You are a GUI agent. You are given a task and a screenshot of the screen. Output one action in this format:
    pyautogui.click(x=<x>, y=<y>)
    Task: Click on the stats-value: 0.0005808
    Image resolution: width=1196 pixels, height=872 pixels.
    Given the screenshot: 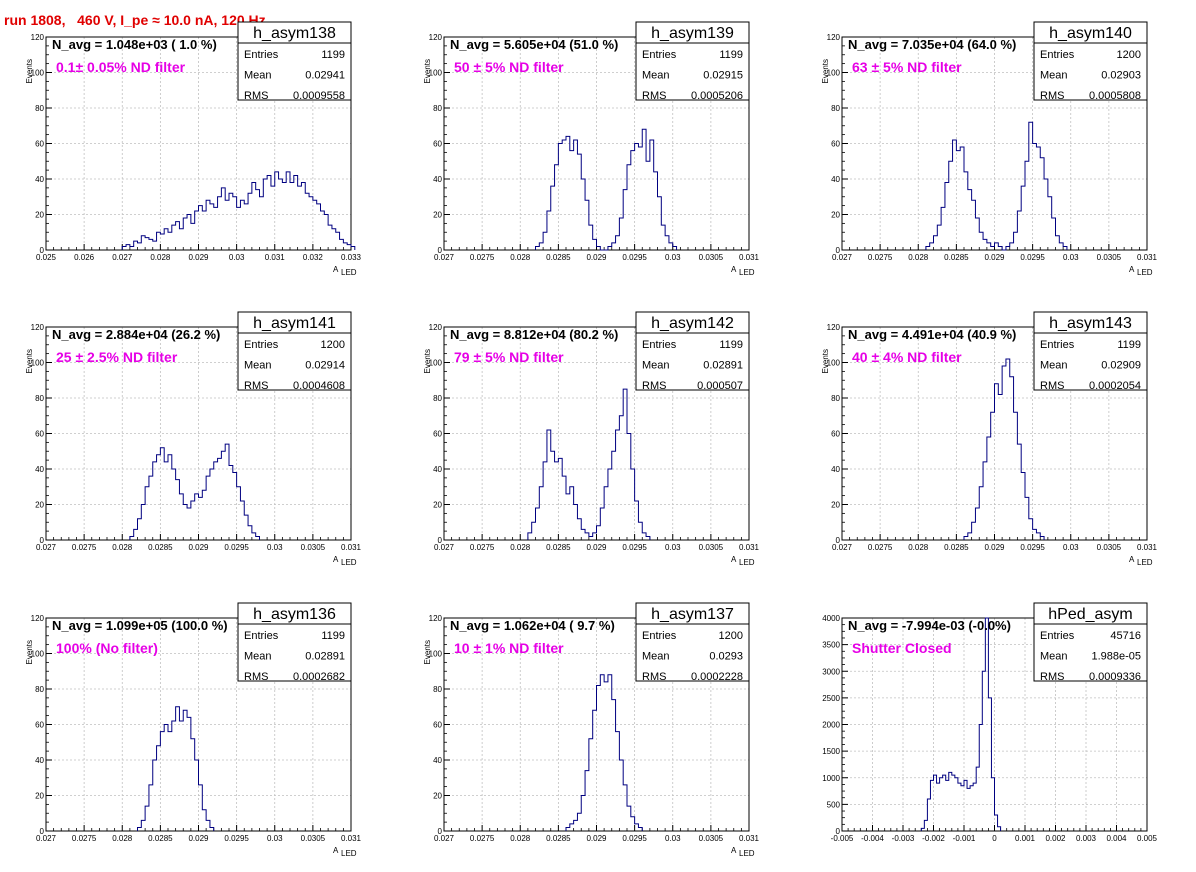 What is the action you would take?
    pyautogui.click(x=1115, y=96)
    